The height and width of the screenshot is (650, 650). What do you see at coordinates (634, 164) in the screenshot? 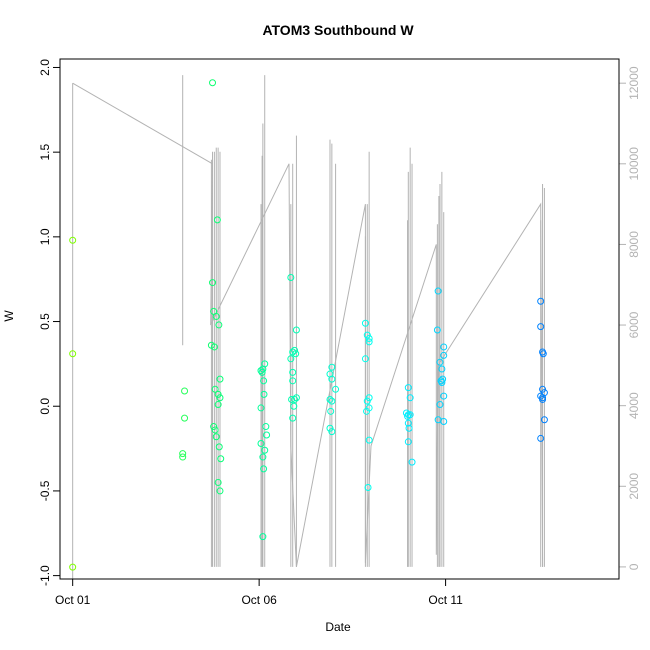
I see `right-axis-tick-label: 10000` at bounding box center [634, 164].